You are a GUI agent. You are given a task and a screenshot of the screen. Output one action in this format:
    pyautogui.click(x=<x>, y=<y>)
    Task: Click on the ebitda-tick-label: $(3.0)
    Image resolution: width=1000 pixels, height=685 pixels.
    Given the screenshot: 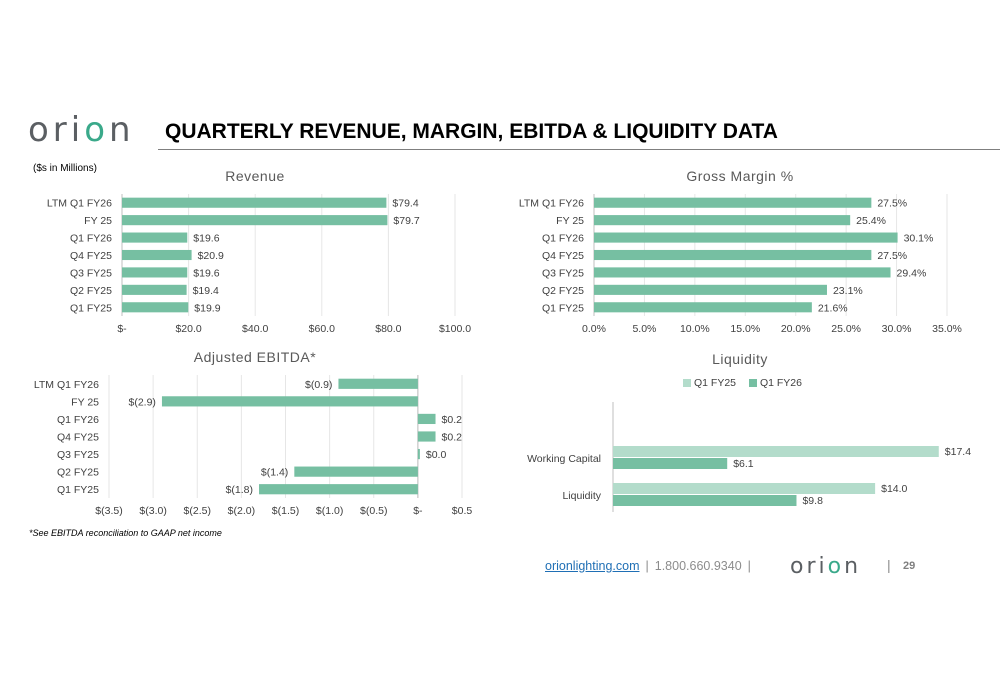 What is the action you would take?
    pyautogui.click(x=152, y=511)
    